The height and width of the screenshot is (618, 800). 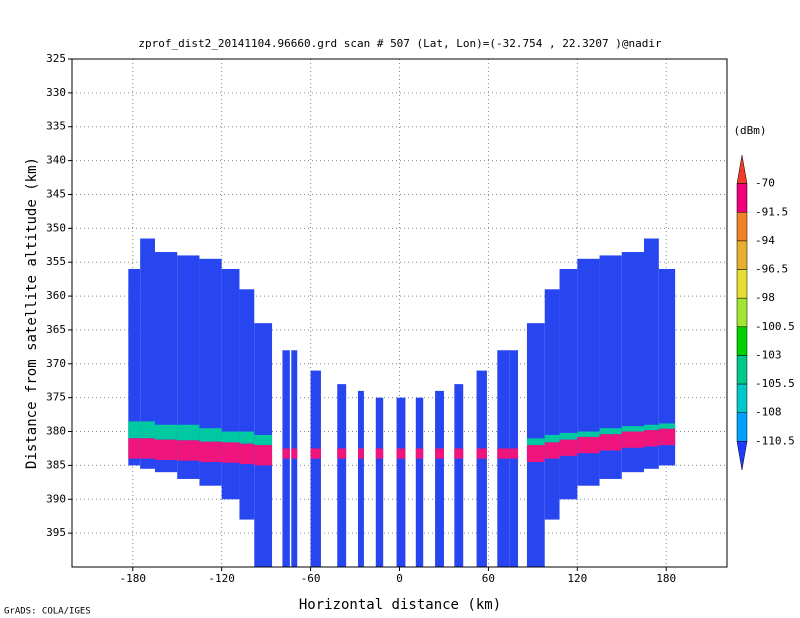 I want to click on colorbar-label: -105.5, so click(x=775, y=383).